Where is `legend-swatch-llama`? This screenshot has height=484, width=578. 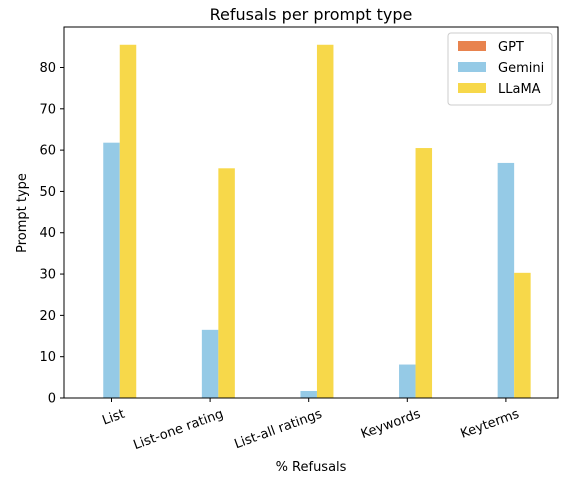
legend-swatch-llama is located at coordinates (472, 88).